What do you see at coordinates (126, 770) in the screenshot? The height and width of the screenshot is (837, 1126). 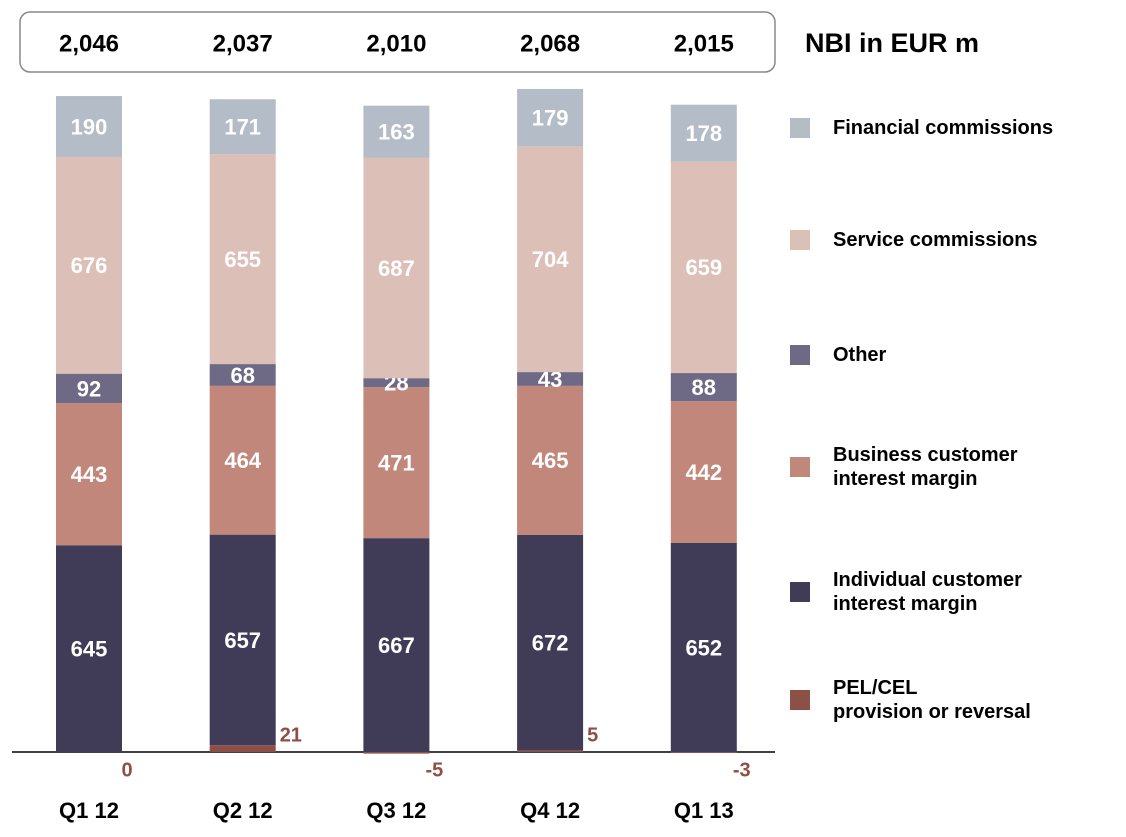 I see `data-label: 0` at bounding box center [126, 770].